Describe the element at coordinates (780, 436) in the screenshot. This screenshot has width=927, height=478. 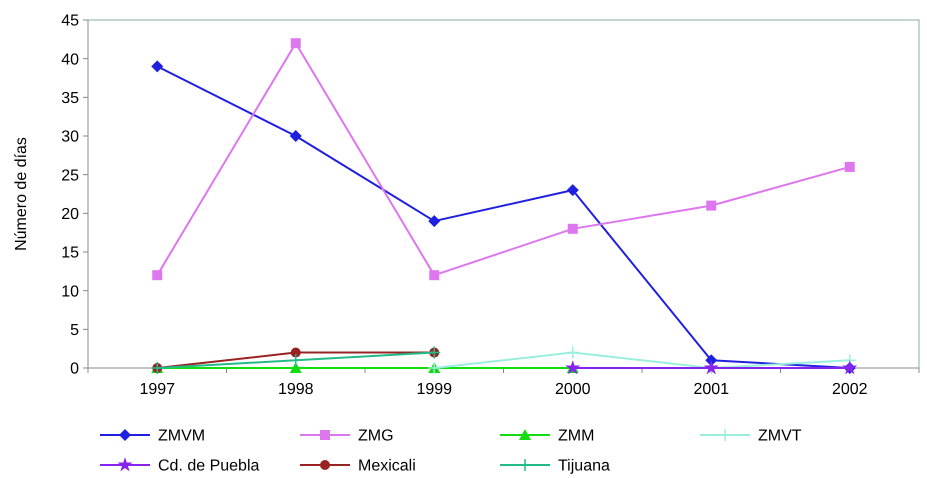
I see `legend-label: ZMVT` at that location.